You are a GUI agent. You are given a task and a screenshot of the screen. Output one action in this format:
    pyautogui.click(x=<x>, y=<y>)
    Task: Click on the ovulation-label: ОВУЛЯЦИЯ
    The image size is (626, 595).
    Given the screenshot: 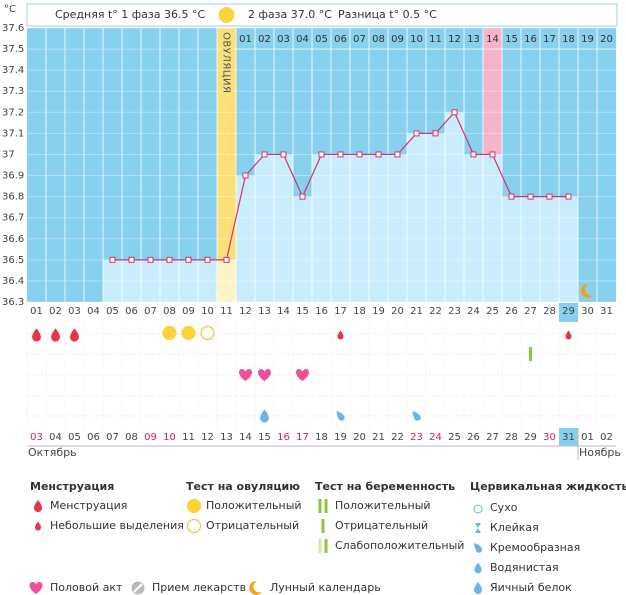 What is the action you would take?
    pyautogui.click(x=226, y=63)
    